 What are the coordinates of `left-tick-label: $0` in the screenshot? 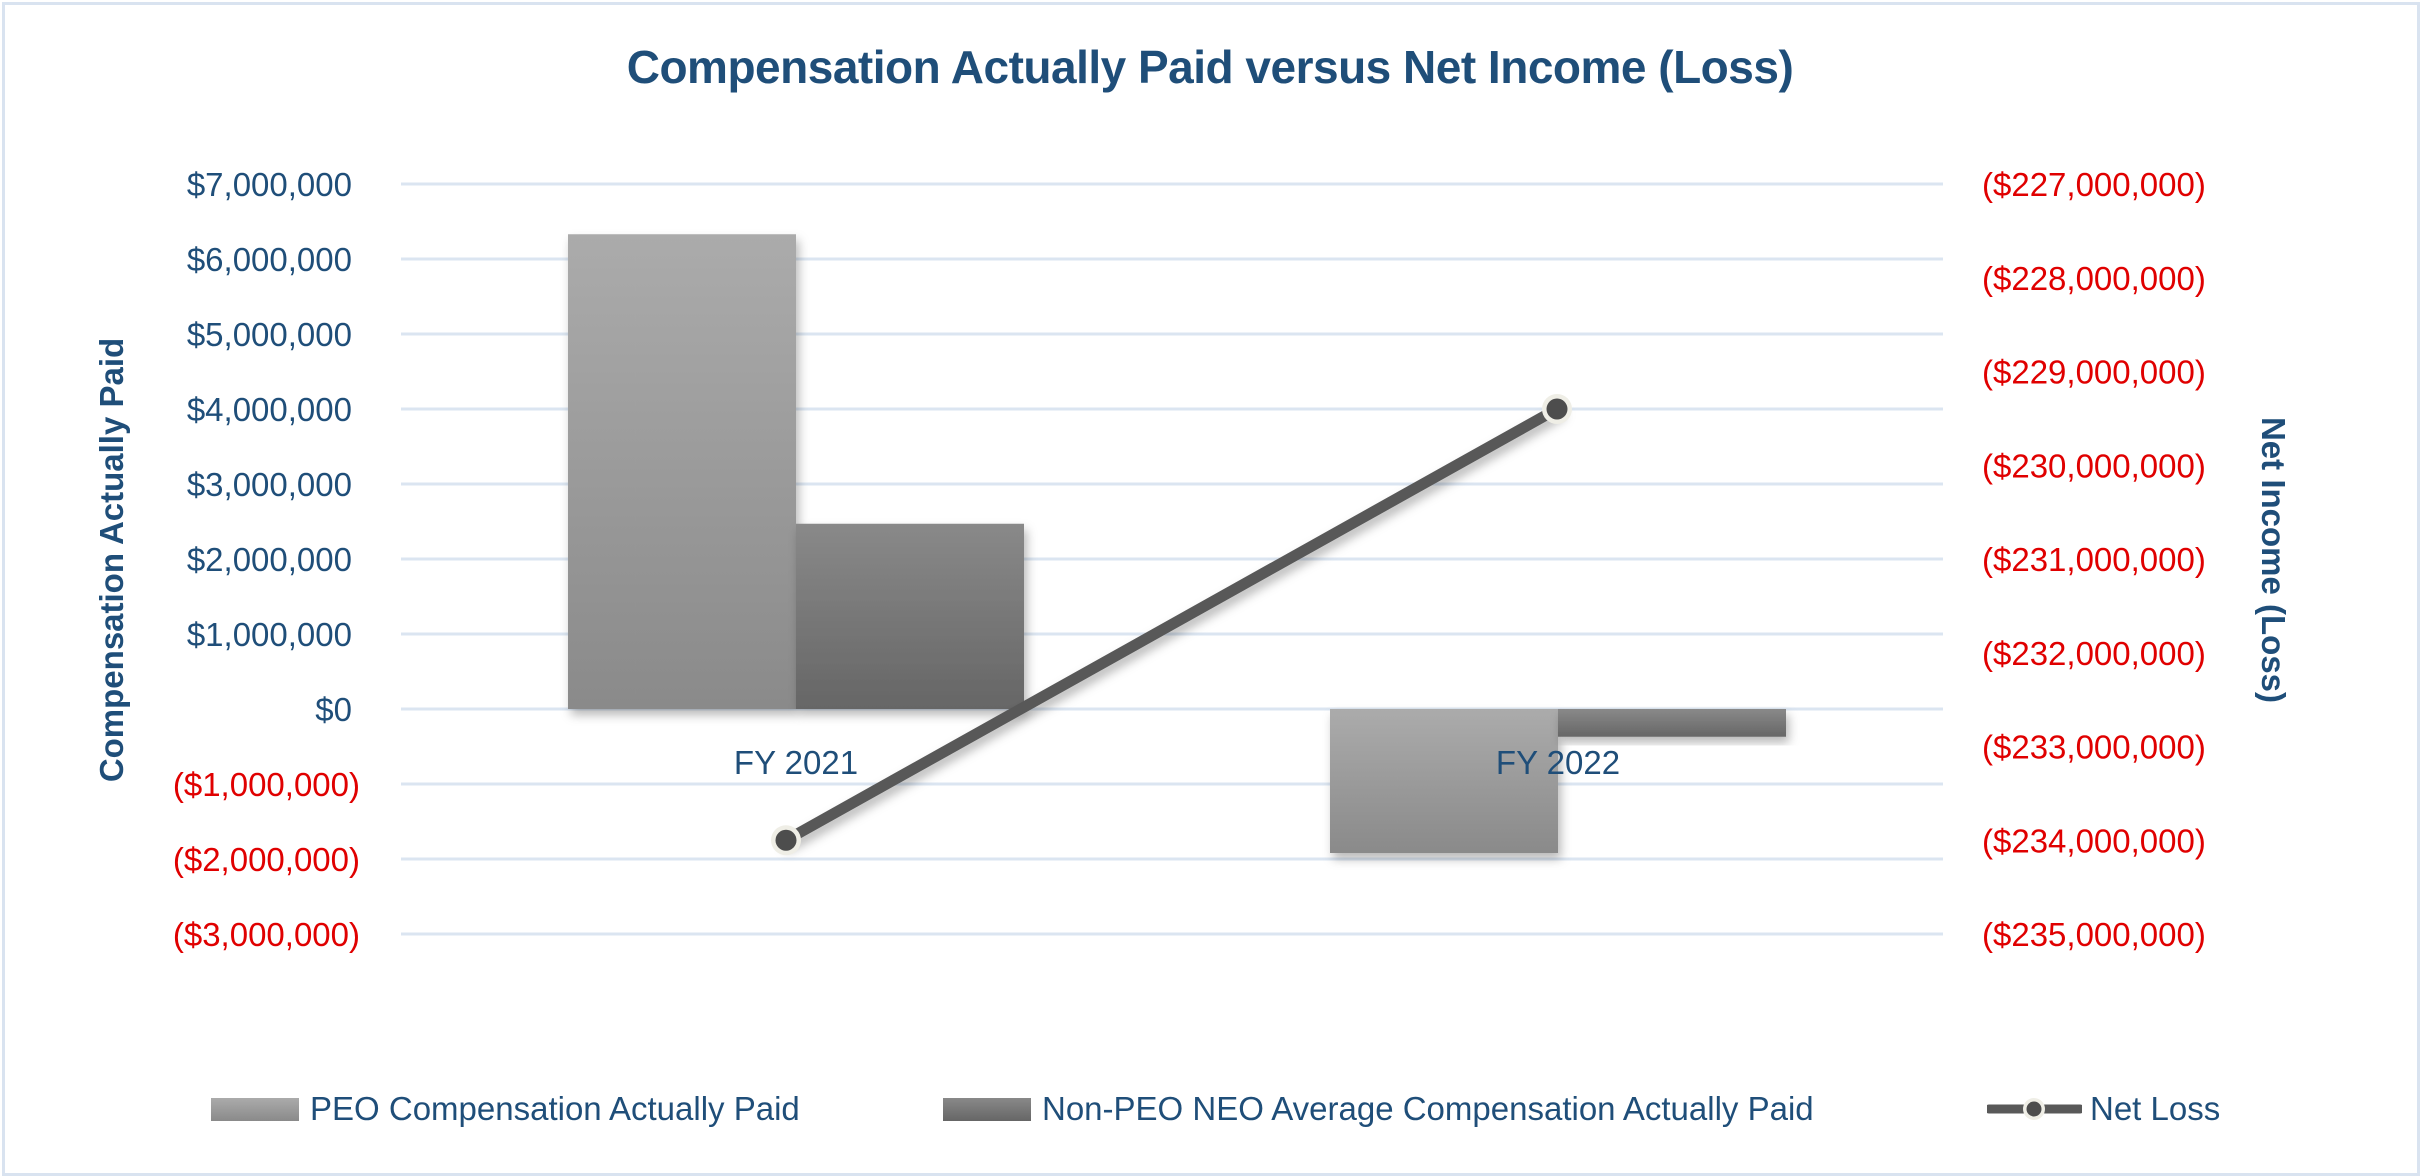 It's located at (333, 709).